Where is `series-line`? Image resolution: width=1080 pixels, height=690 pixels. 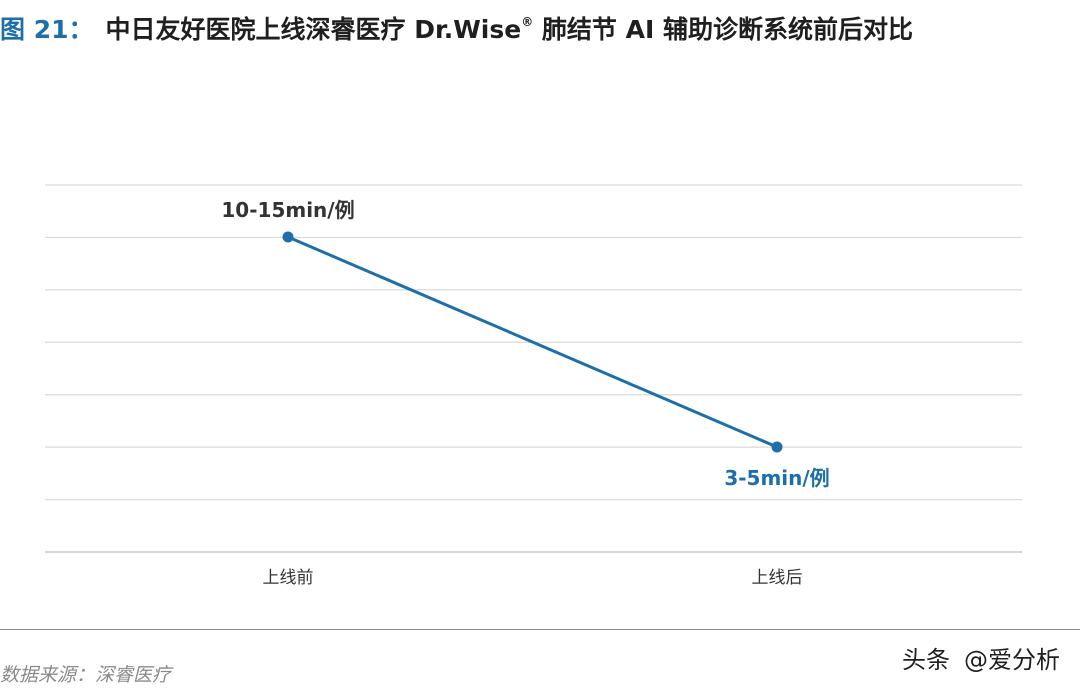 series-line is located at coordinates (532, 342).